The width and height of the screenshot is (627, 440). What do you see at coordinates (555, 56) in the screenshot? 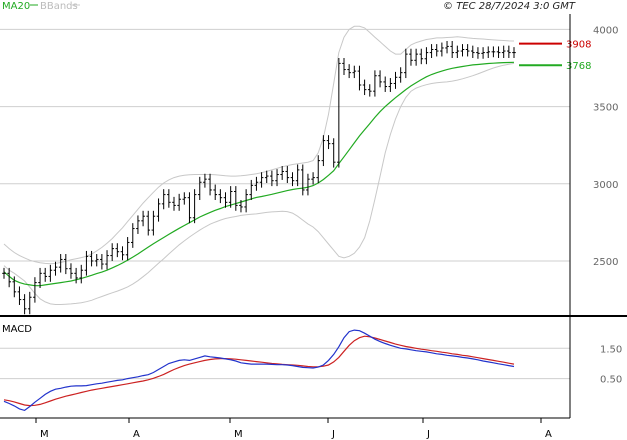
I see `price-levels: 3908 3768` at bounding box center [555, 56].